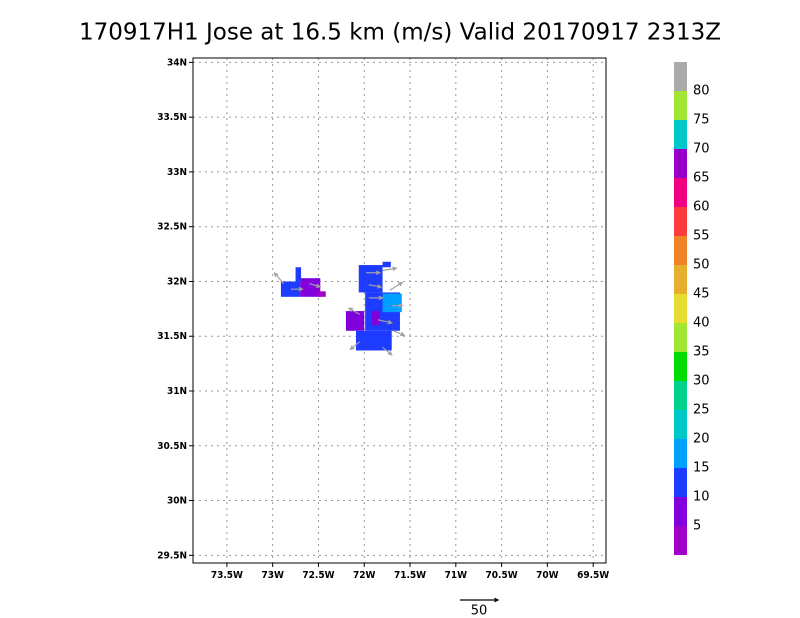 Image resolution: width=800 pixels, height=618 pixels. What do you see at coordinates (701, 178) in the screenshot?
I see `colorbar-label: 65` at bounding box center [701, 178].